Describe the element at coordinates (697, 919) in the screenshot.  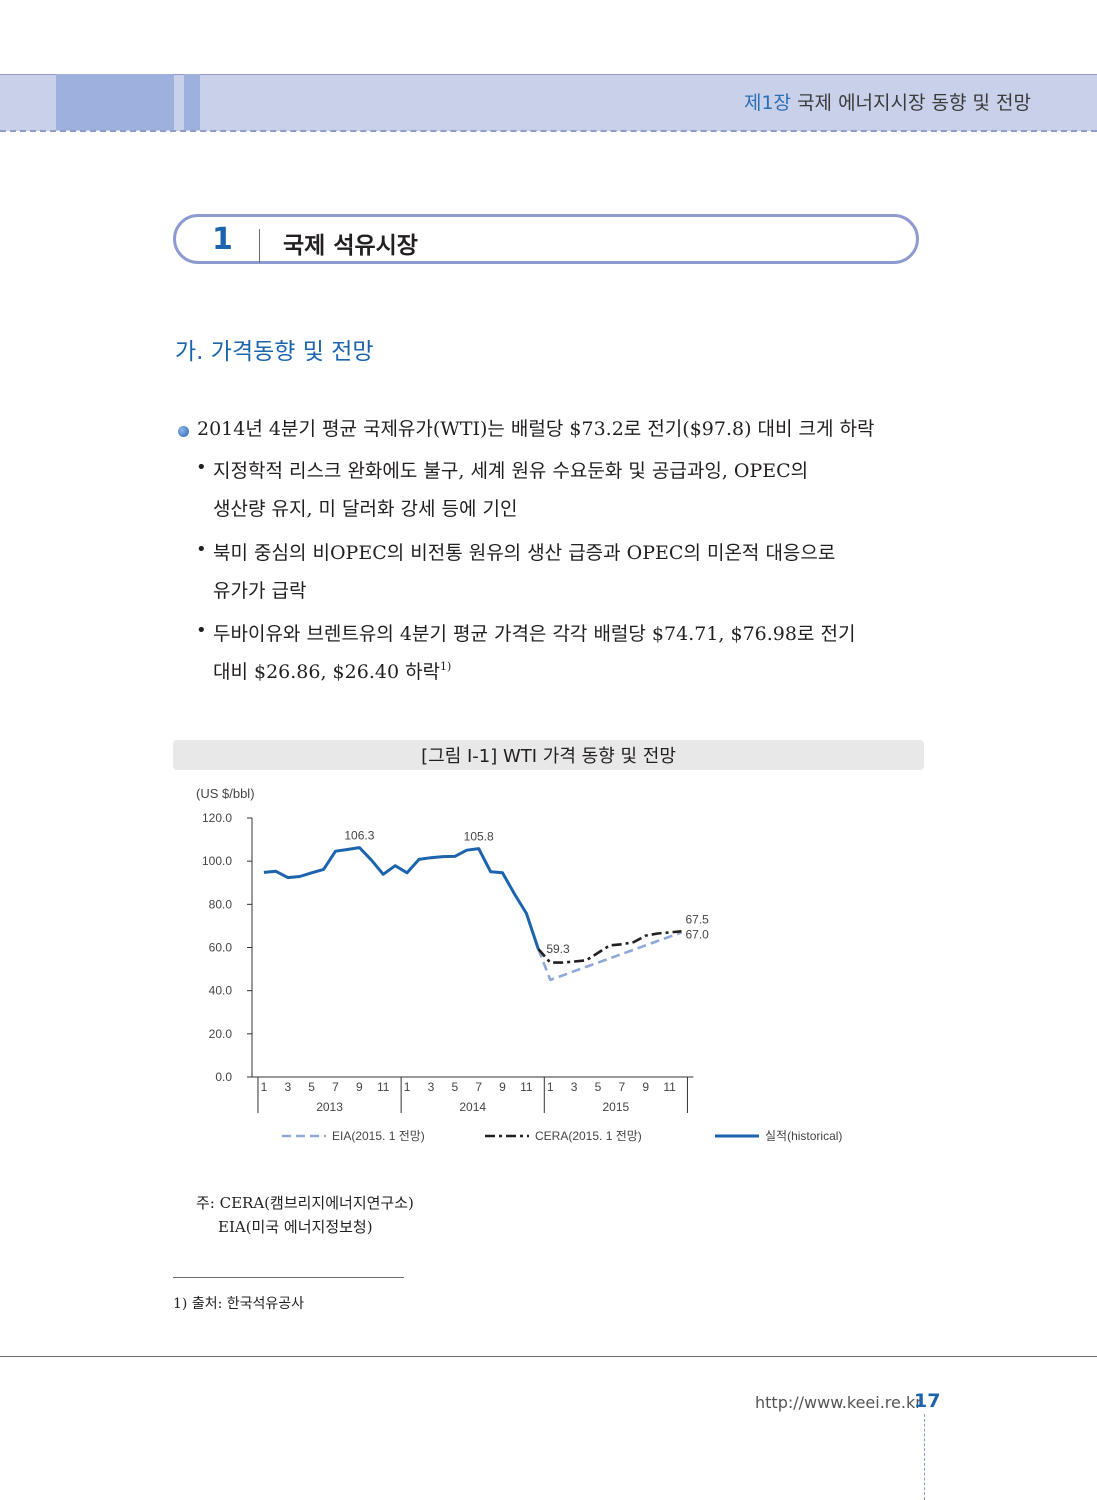
I see `data-label: 67.5` at that location.